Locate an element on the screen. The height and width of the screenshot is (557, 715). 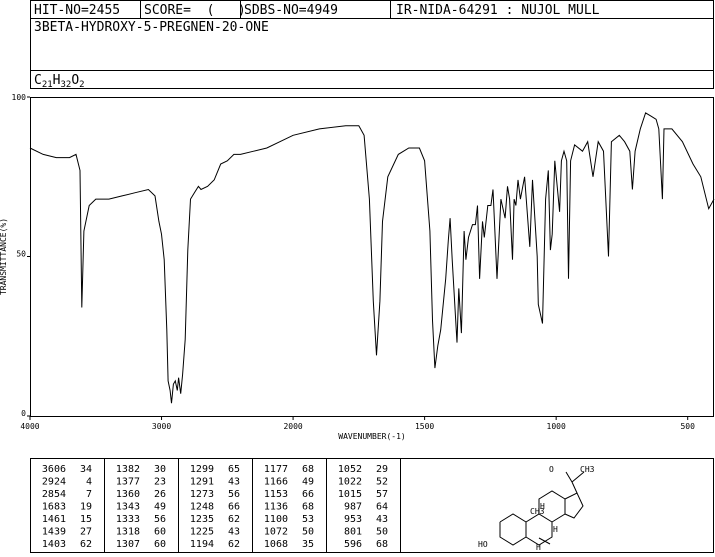
peak-transmittance: 53 is located at coordinates (308, 519).